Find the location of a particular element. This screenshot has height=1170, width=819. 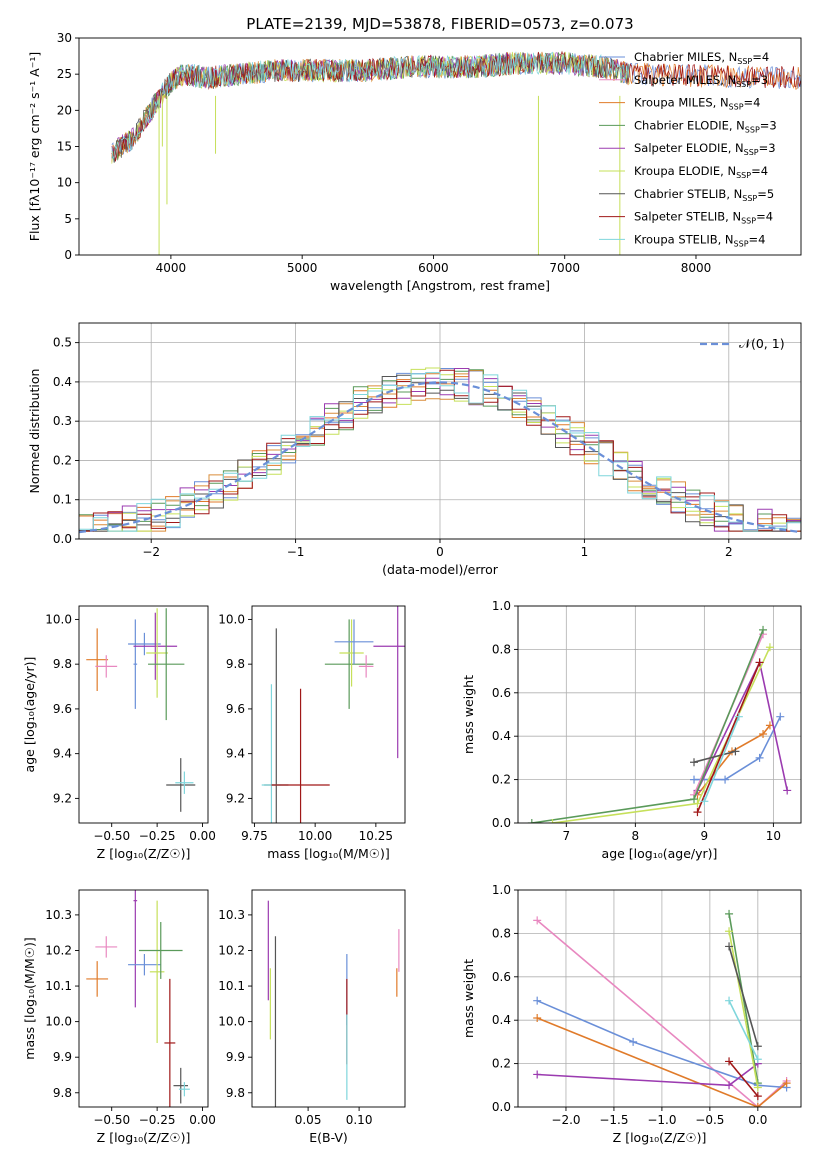

x-tick-label: 2 is located at coordinates (729, 552).